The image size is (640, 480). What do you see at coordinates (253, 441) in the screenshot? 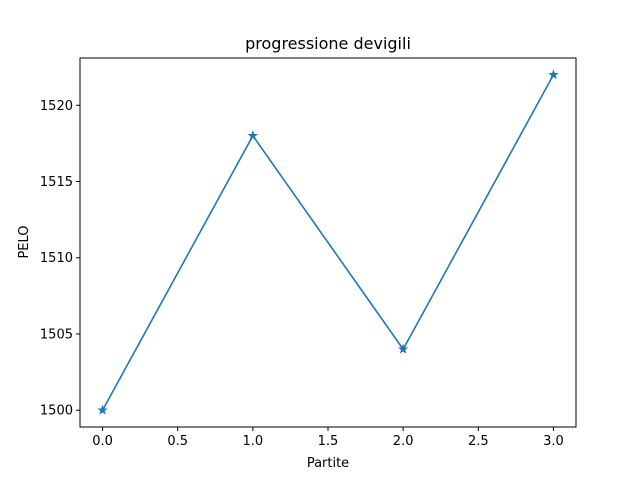
I see `x-tick-label: 1.0` at bounding box center [253, 441].